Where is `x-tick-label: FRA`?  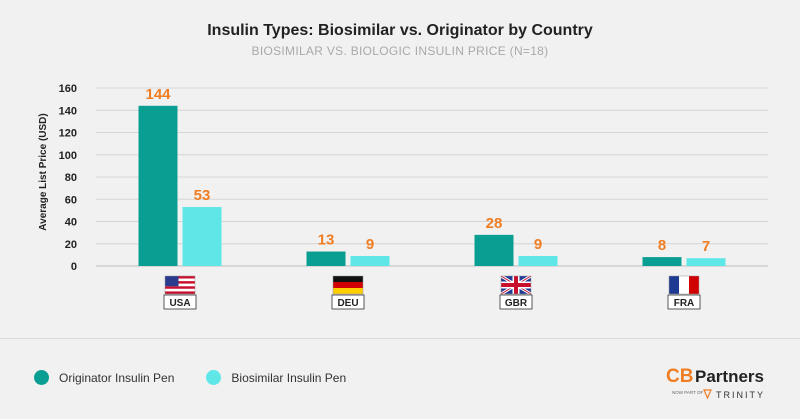 x-tick-label: FRA is located at coordinates (684, 303).